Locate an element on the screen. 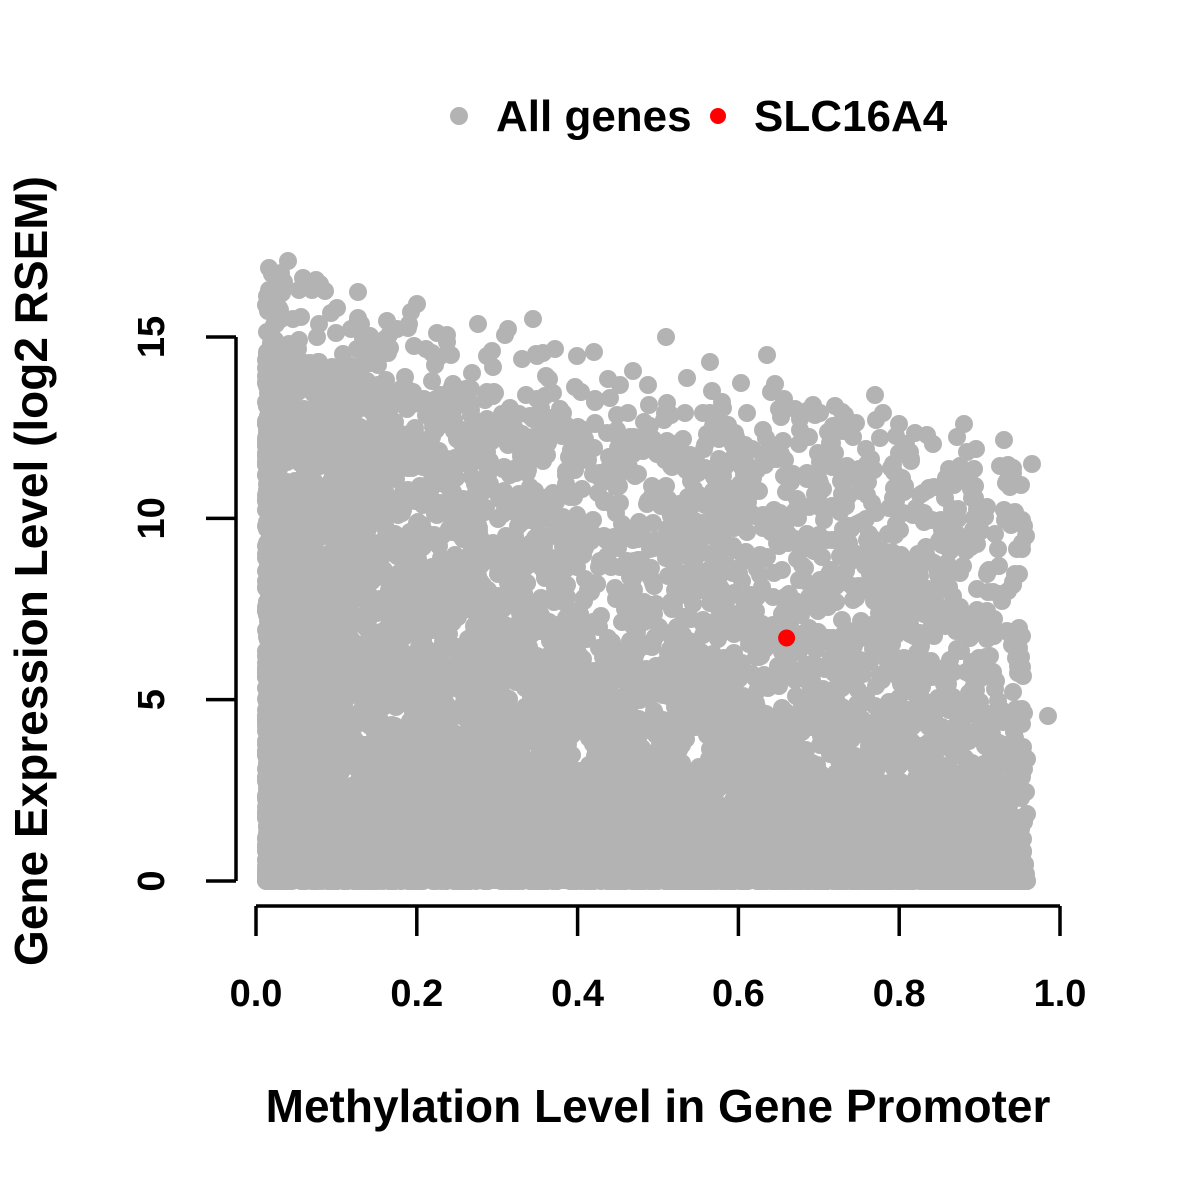  y-tick-label: 5 is located at coordinates (152, 699).